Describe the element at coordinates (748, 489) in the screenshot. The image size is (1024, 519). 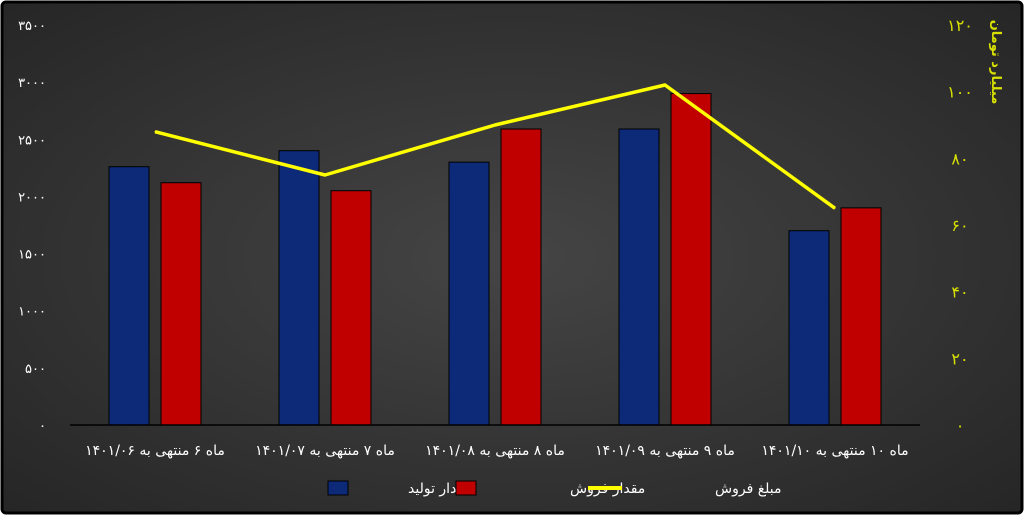
I see `legend-label: مبلغ فروش` at that location.